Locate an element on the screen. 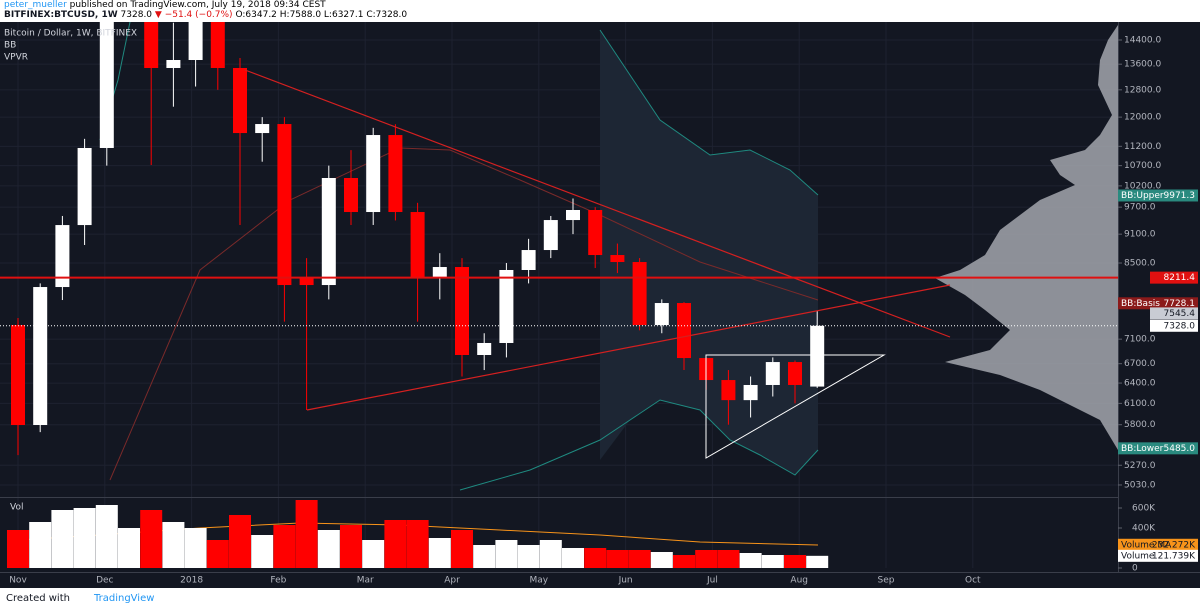 Image resolution: width=1200 pixels, height=610 pixels. x-tick-label: Dec is located at coordinates (104, 581).